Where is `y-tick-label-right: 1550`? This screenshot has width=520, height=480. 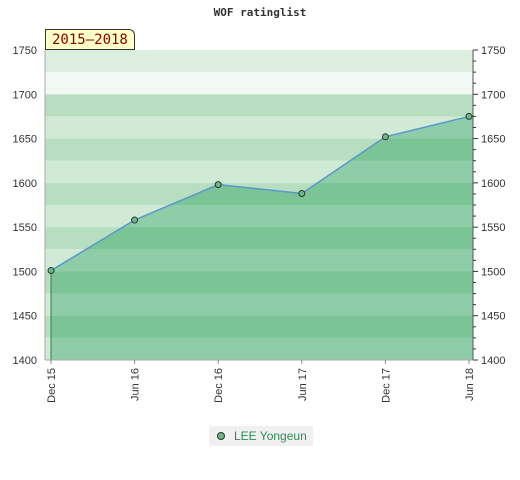
y-tick-label-right: 1550 is located at coordinates (493, 228).